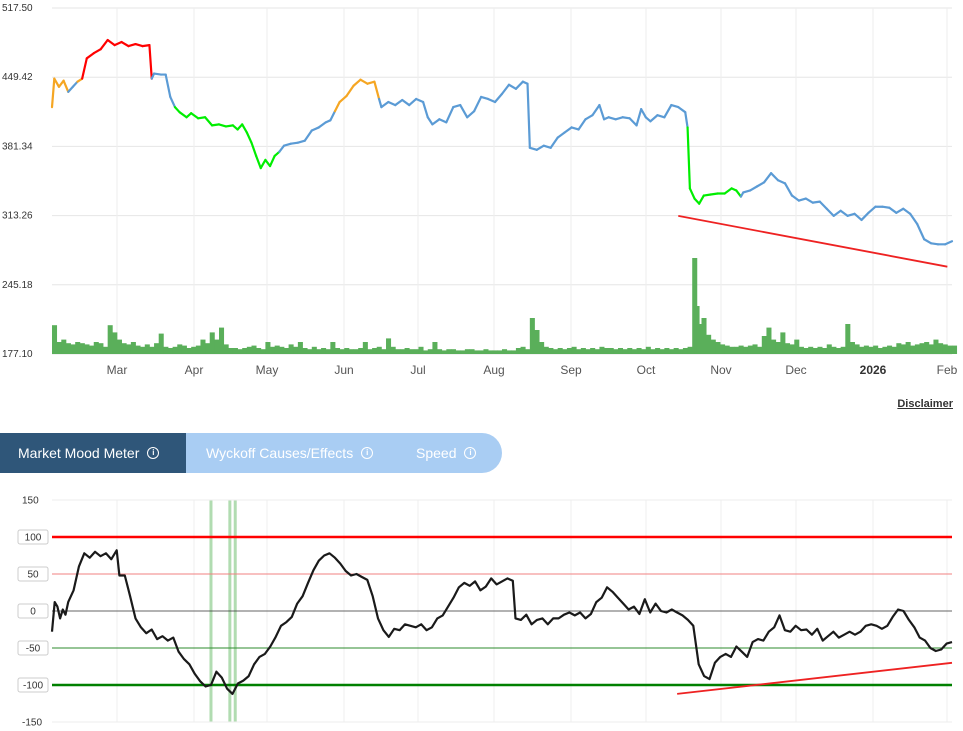  What do you see at coordinates (925, 404) in the screenshot?
I see `disclaimer-link: Disclaimer` at bounding box center [925, 404].